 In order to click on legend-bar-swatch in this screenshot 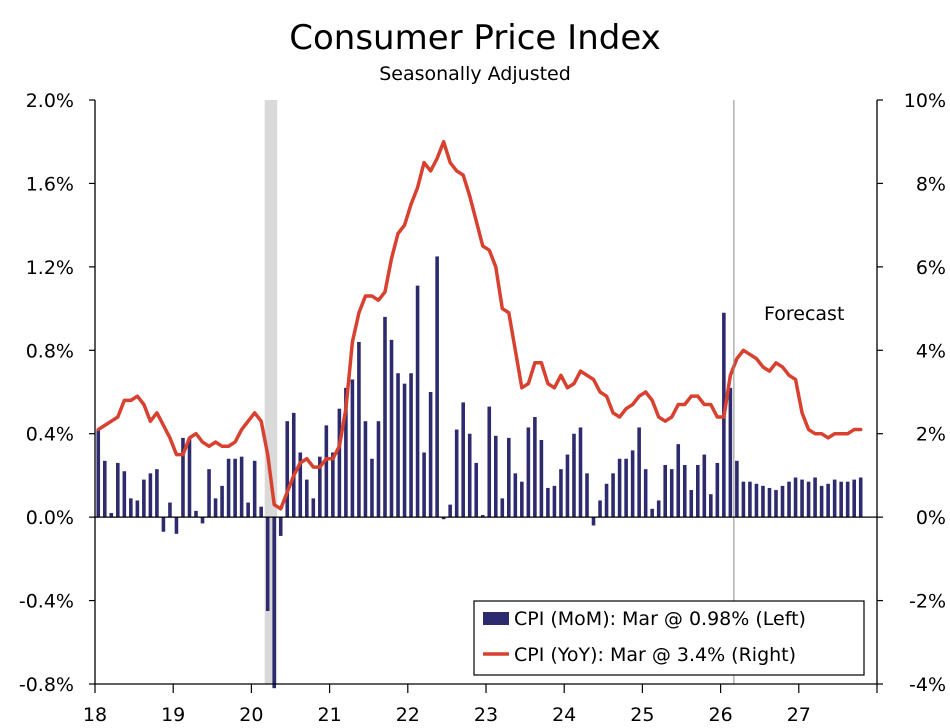, I will do `click(496, 618)`.